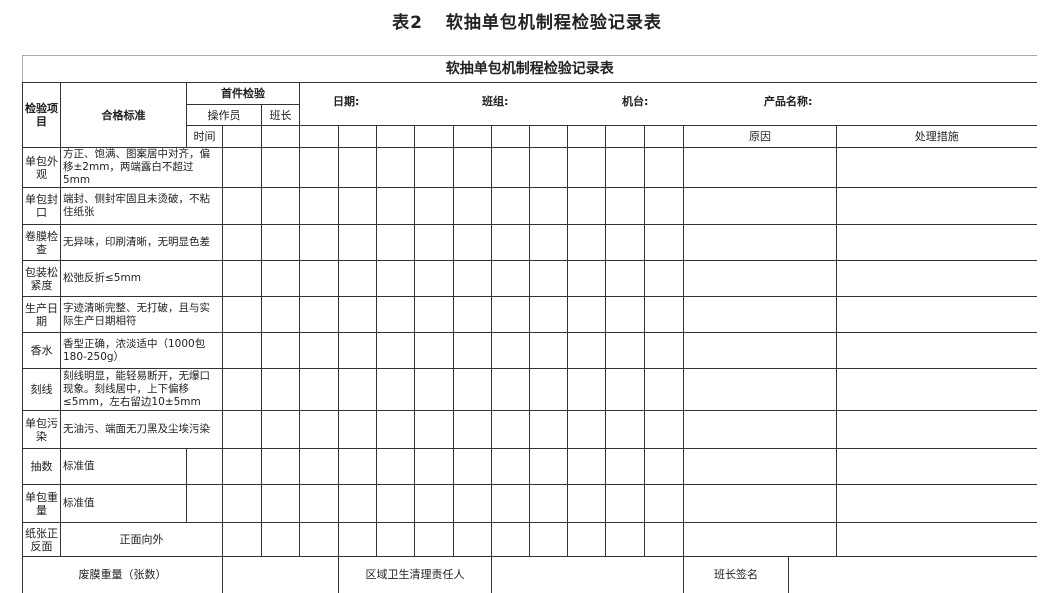 The height and width of the screenshot is (593, 1054). What do you see at coordinates (912, 574) in the screenshot?
I see `leader-sign-value` at bounding box center [912, 574].